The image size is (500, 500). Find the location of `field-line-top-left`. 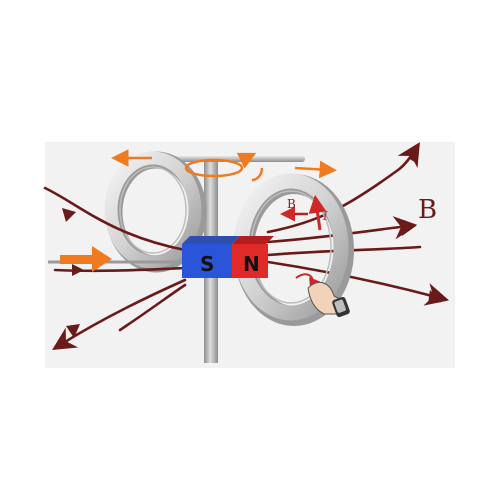

field-line-top-left is located at coordinates (115, 219).